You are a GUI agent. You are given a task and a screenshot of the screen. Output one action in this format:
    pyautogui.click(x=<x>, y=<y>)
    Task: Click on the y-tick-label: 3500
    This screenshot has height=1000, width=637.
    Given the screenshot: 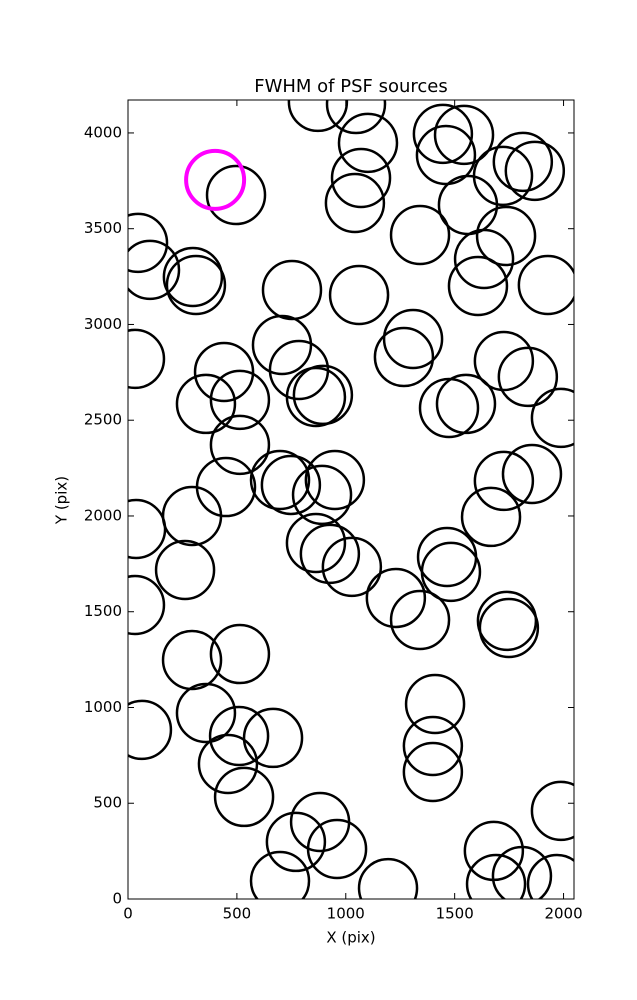 What is the action you would take?
    pyautogui.click(x=103, y=228)
    